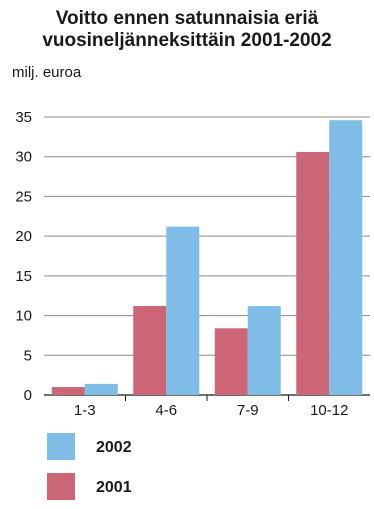 The image size is (374, 509). What do you see at coordinates (47, 72) in the screenshot?
I see `y-axis-unit-label: milj. euroa` at bounding box center [47, 72].